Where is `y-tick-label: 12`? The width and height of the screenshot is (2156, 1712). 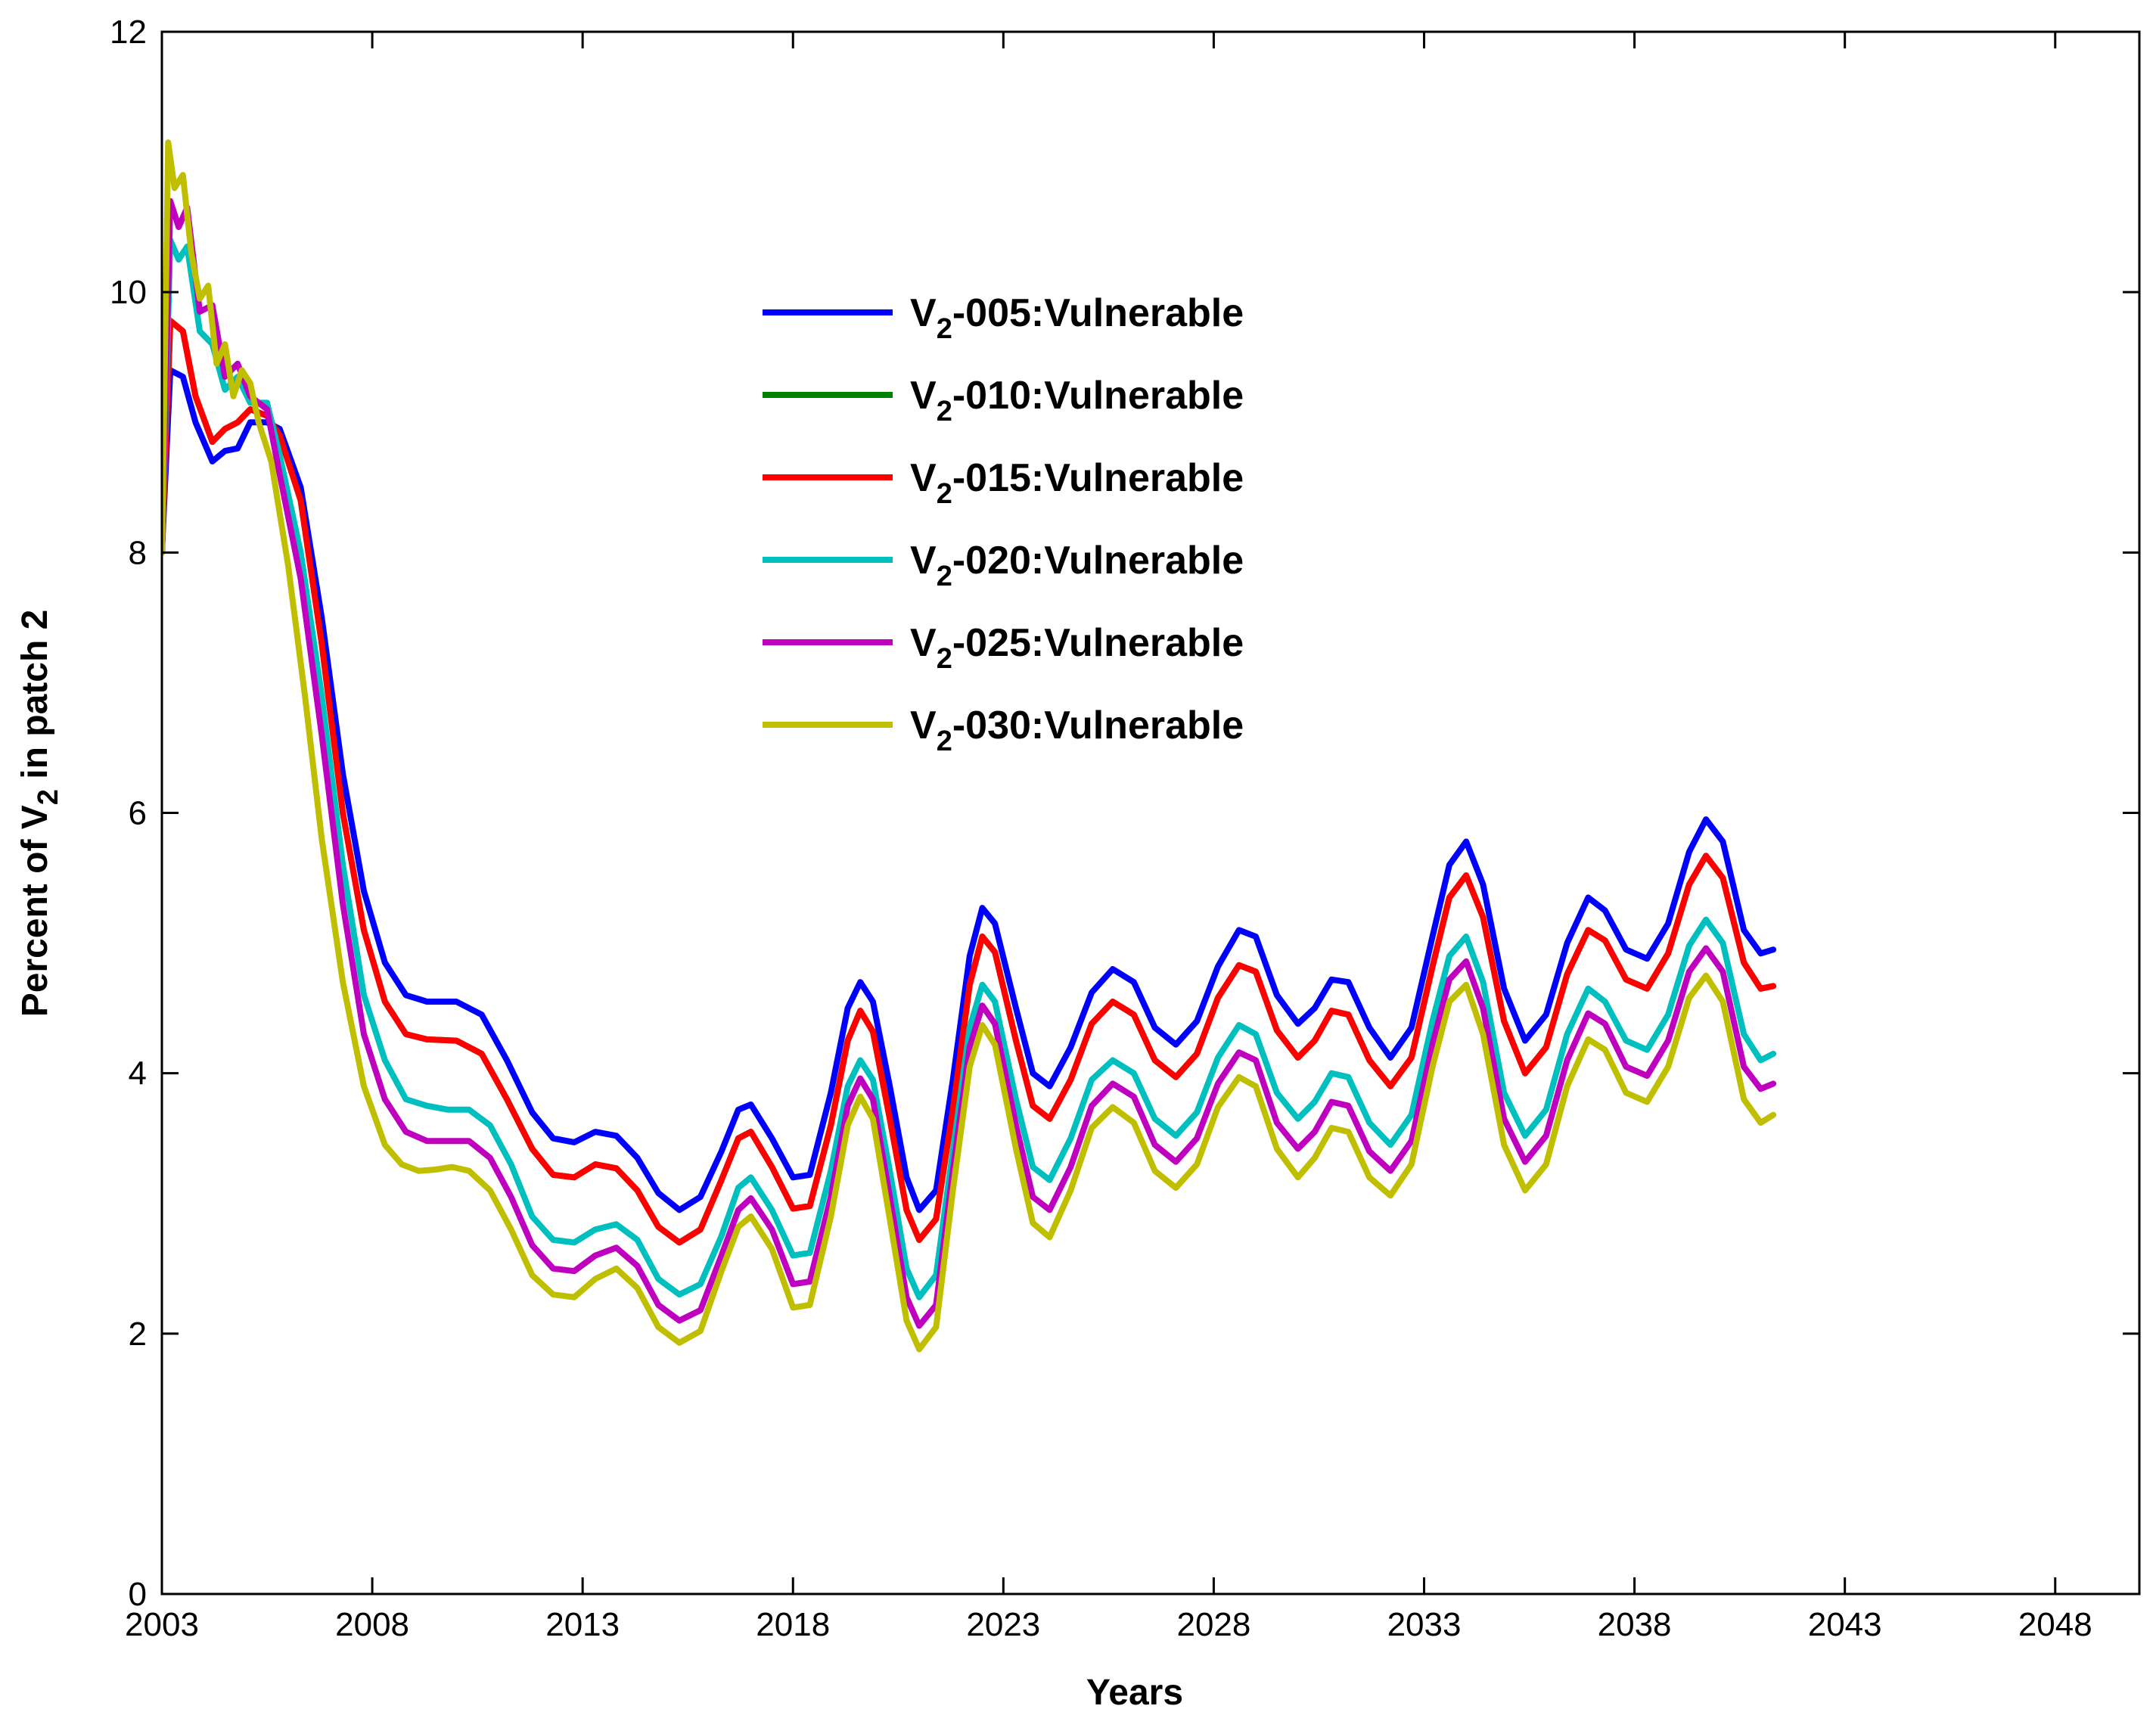 y-tick-label: 12 is located at coordinates (128, 32).